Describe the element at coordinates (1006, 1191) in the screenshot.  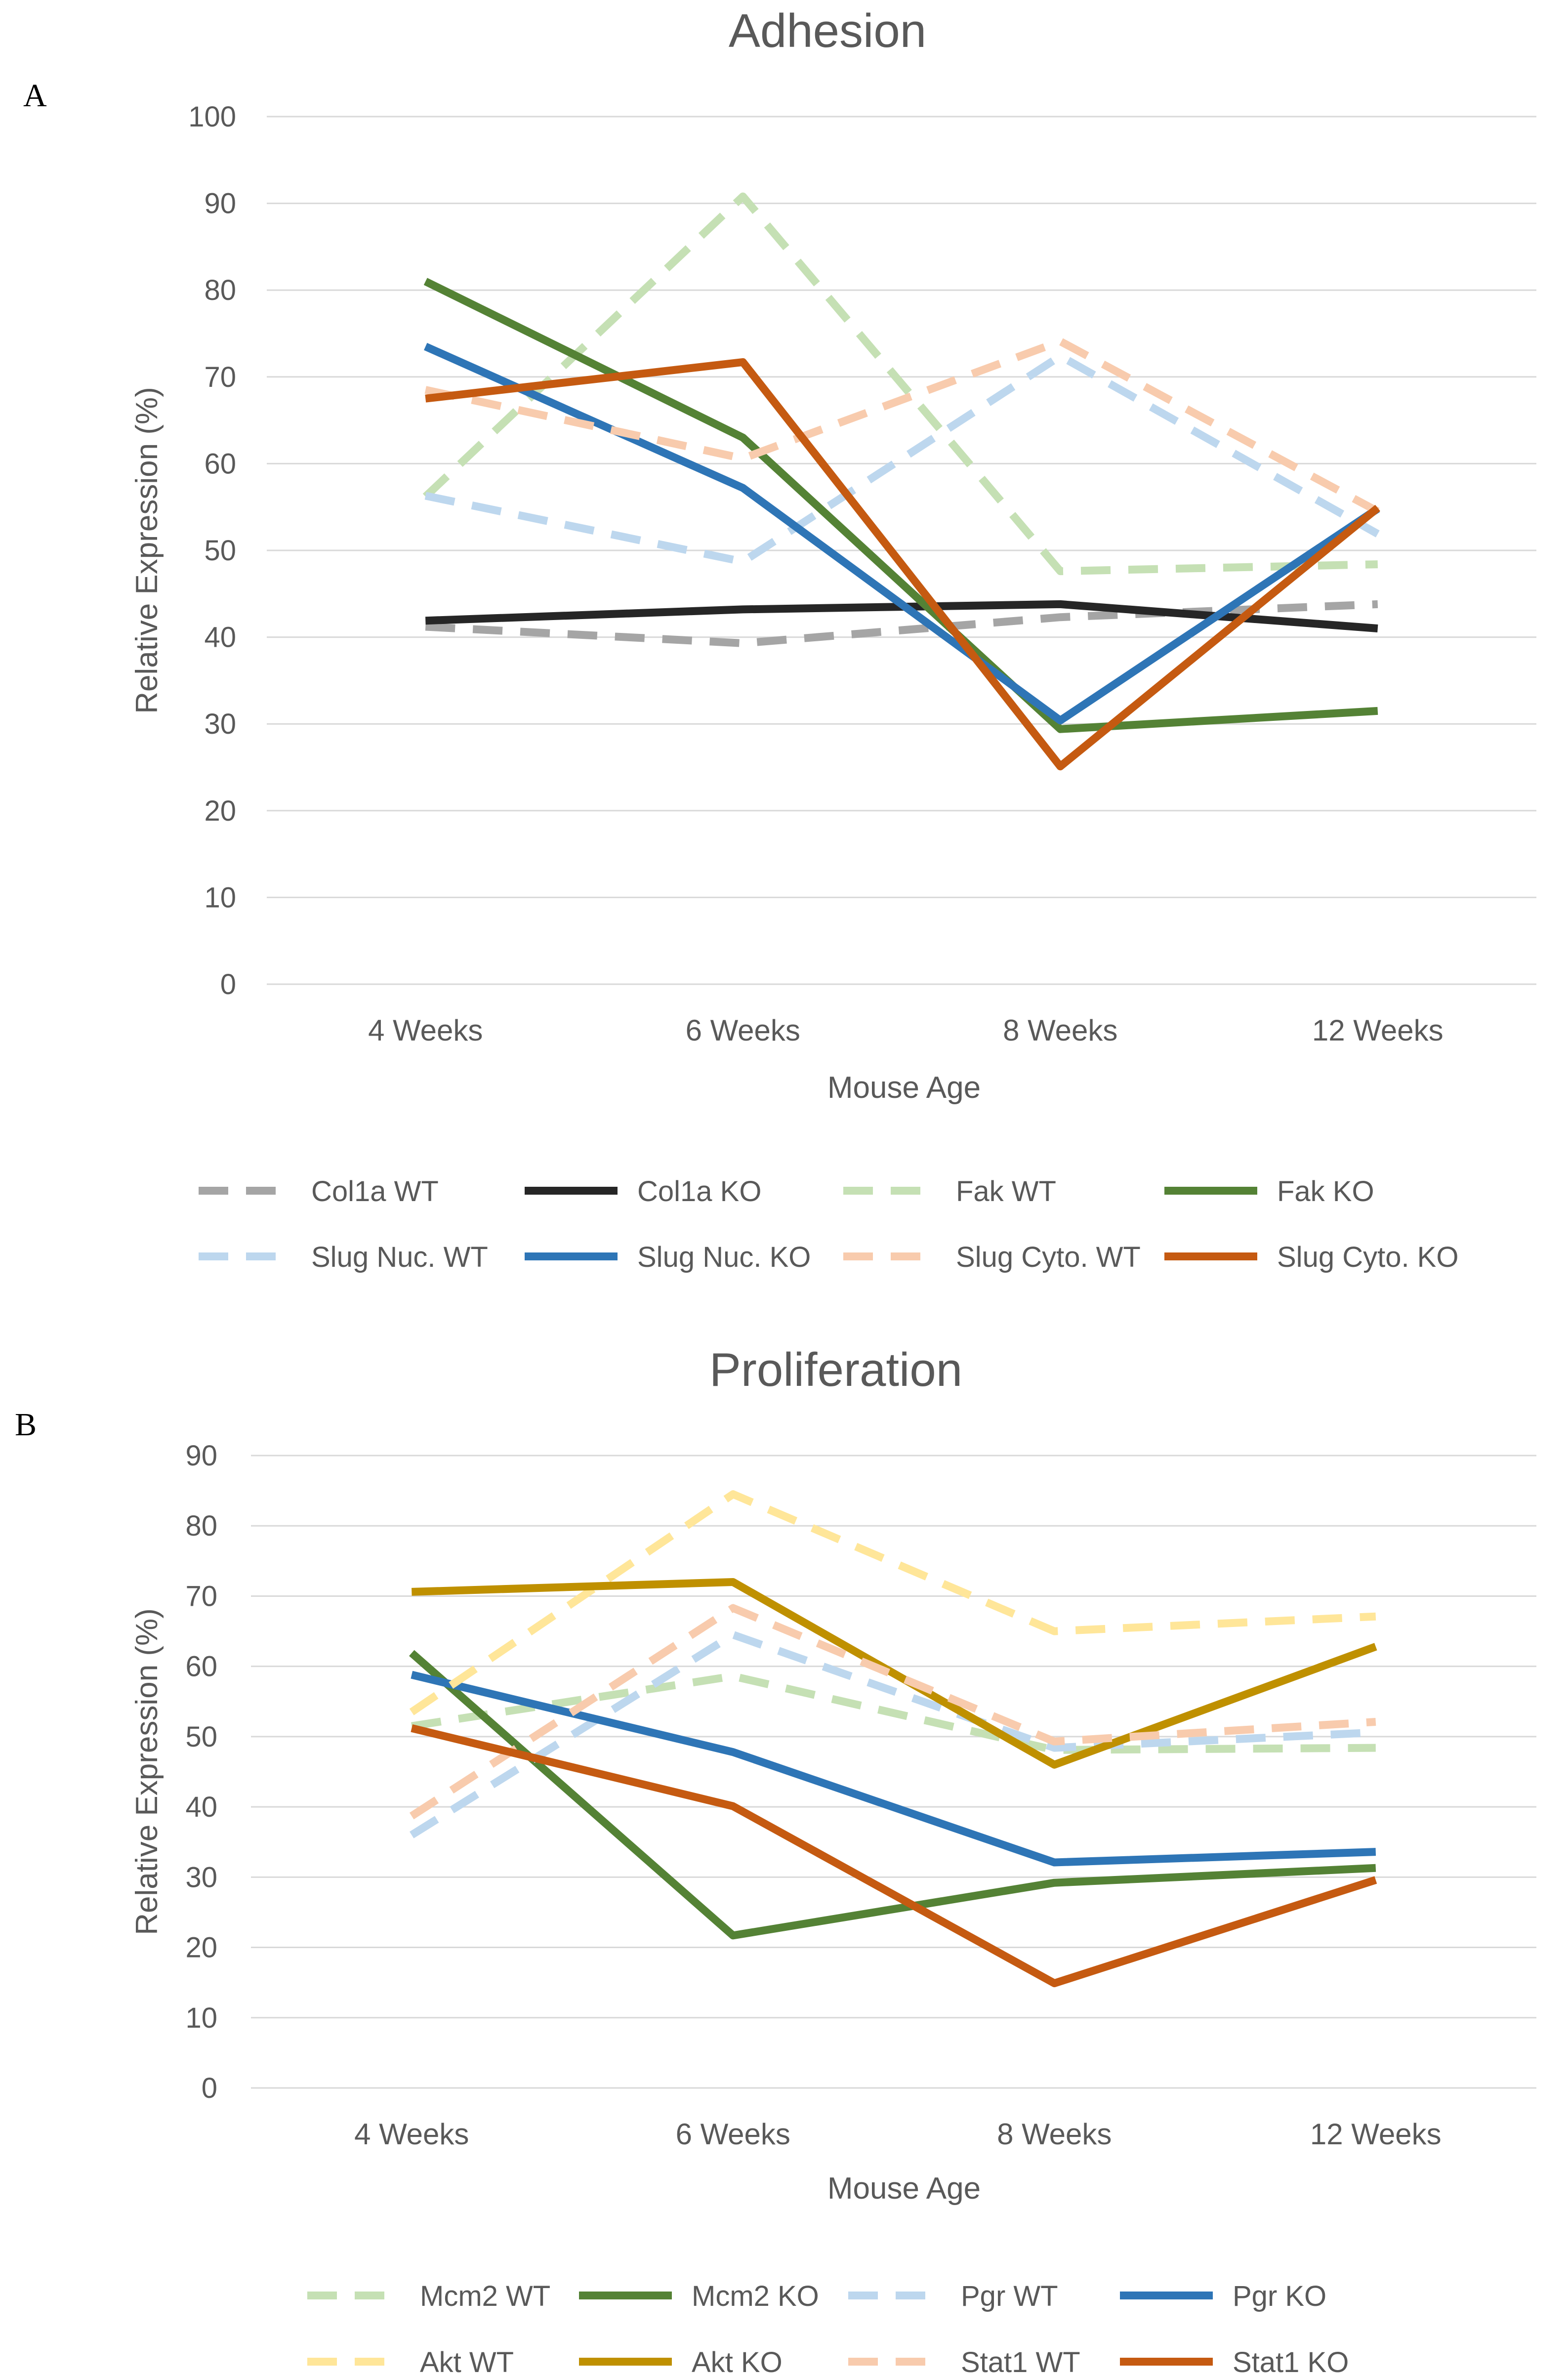
I see `legend-label: Fak WT` at that location.